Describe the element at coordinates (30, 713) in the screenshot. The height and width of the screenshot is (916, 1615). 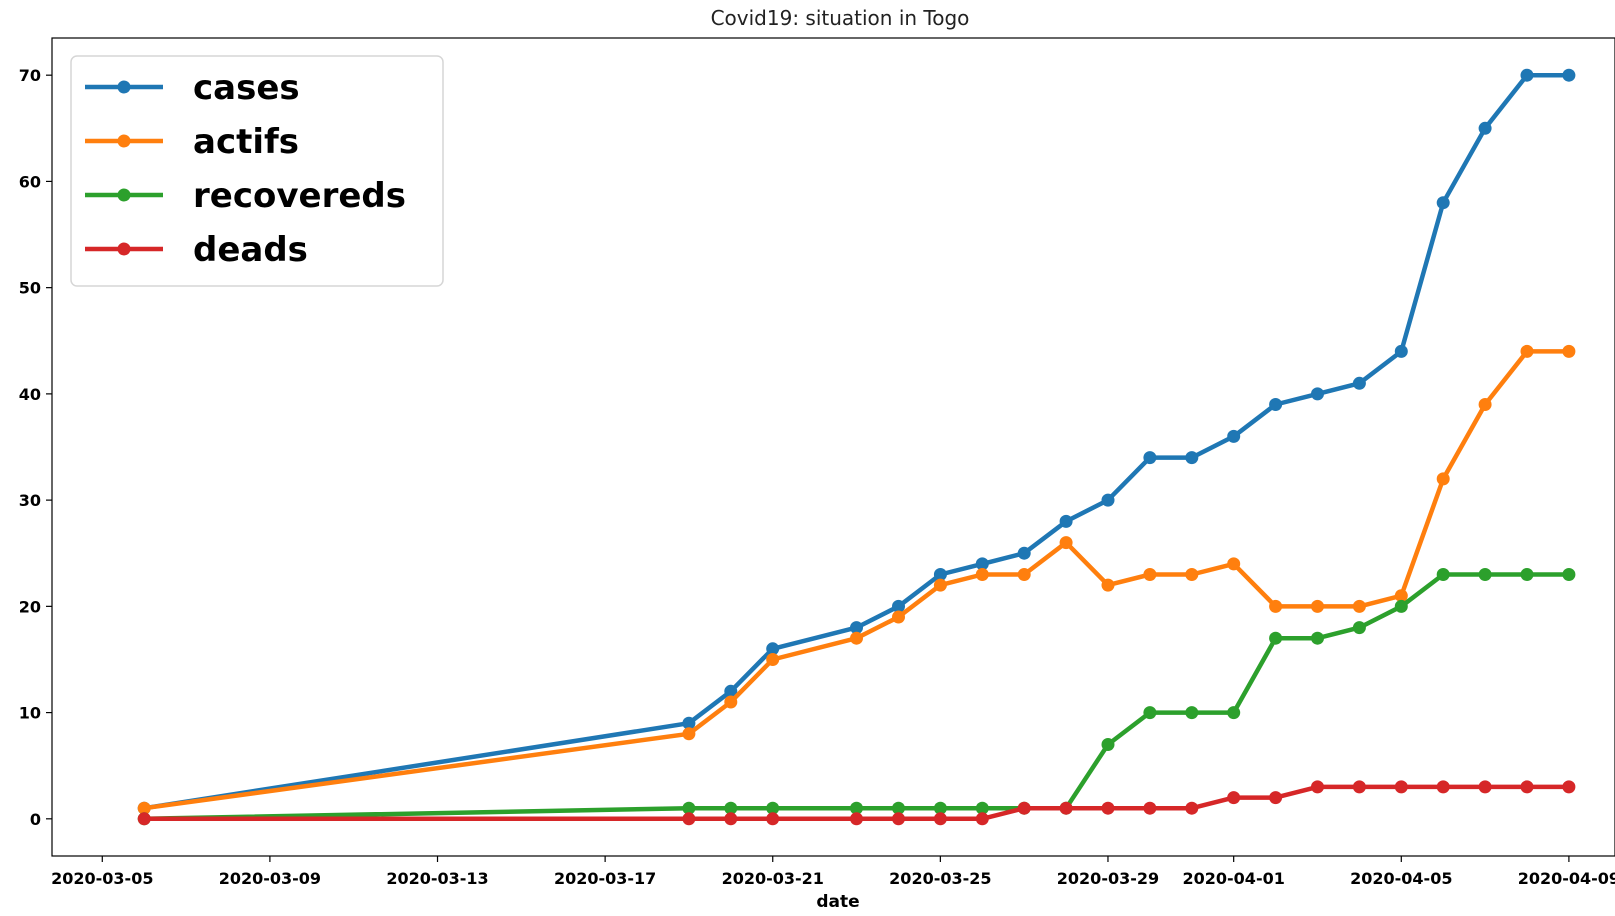
I see `y-tick-label: 10` at that location.